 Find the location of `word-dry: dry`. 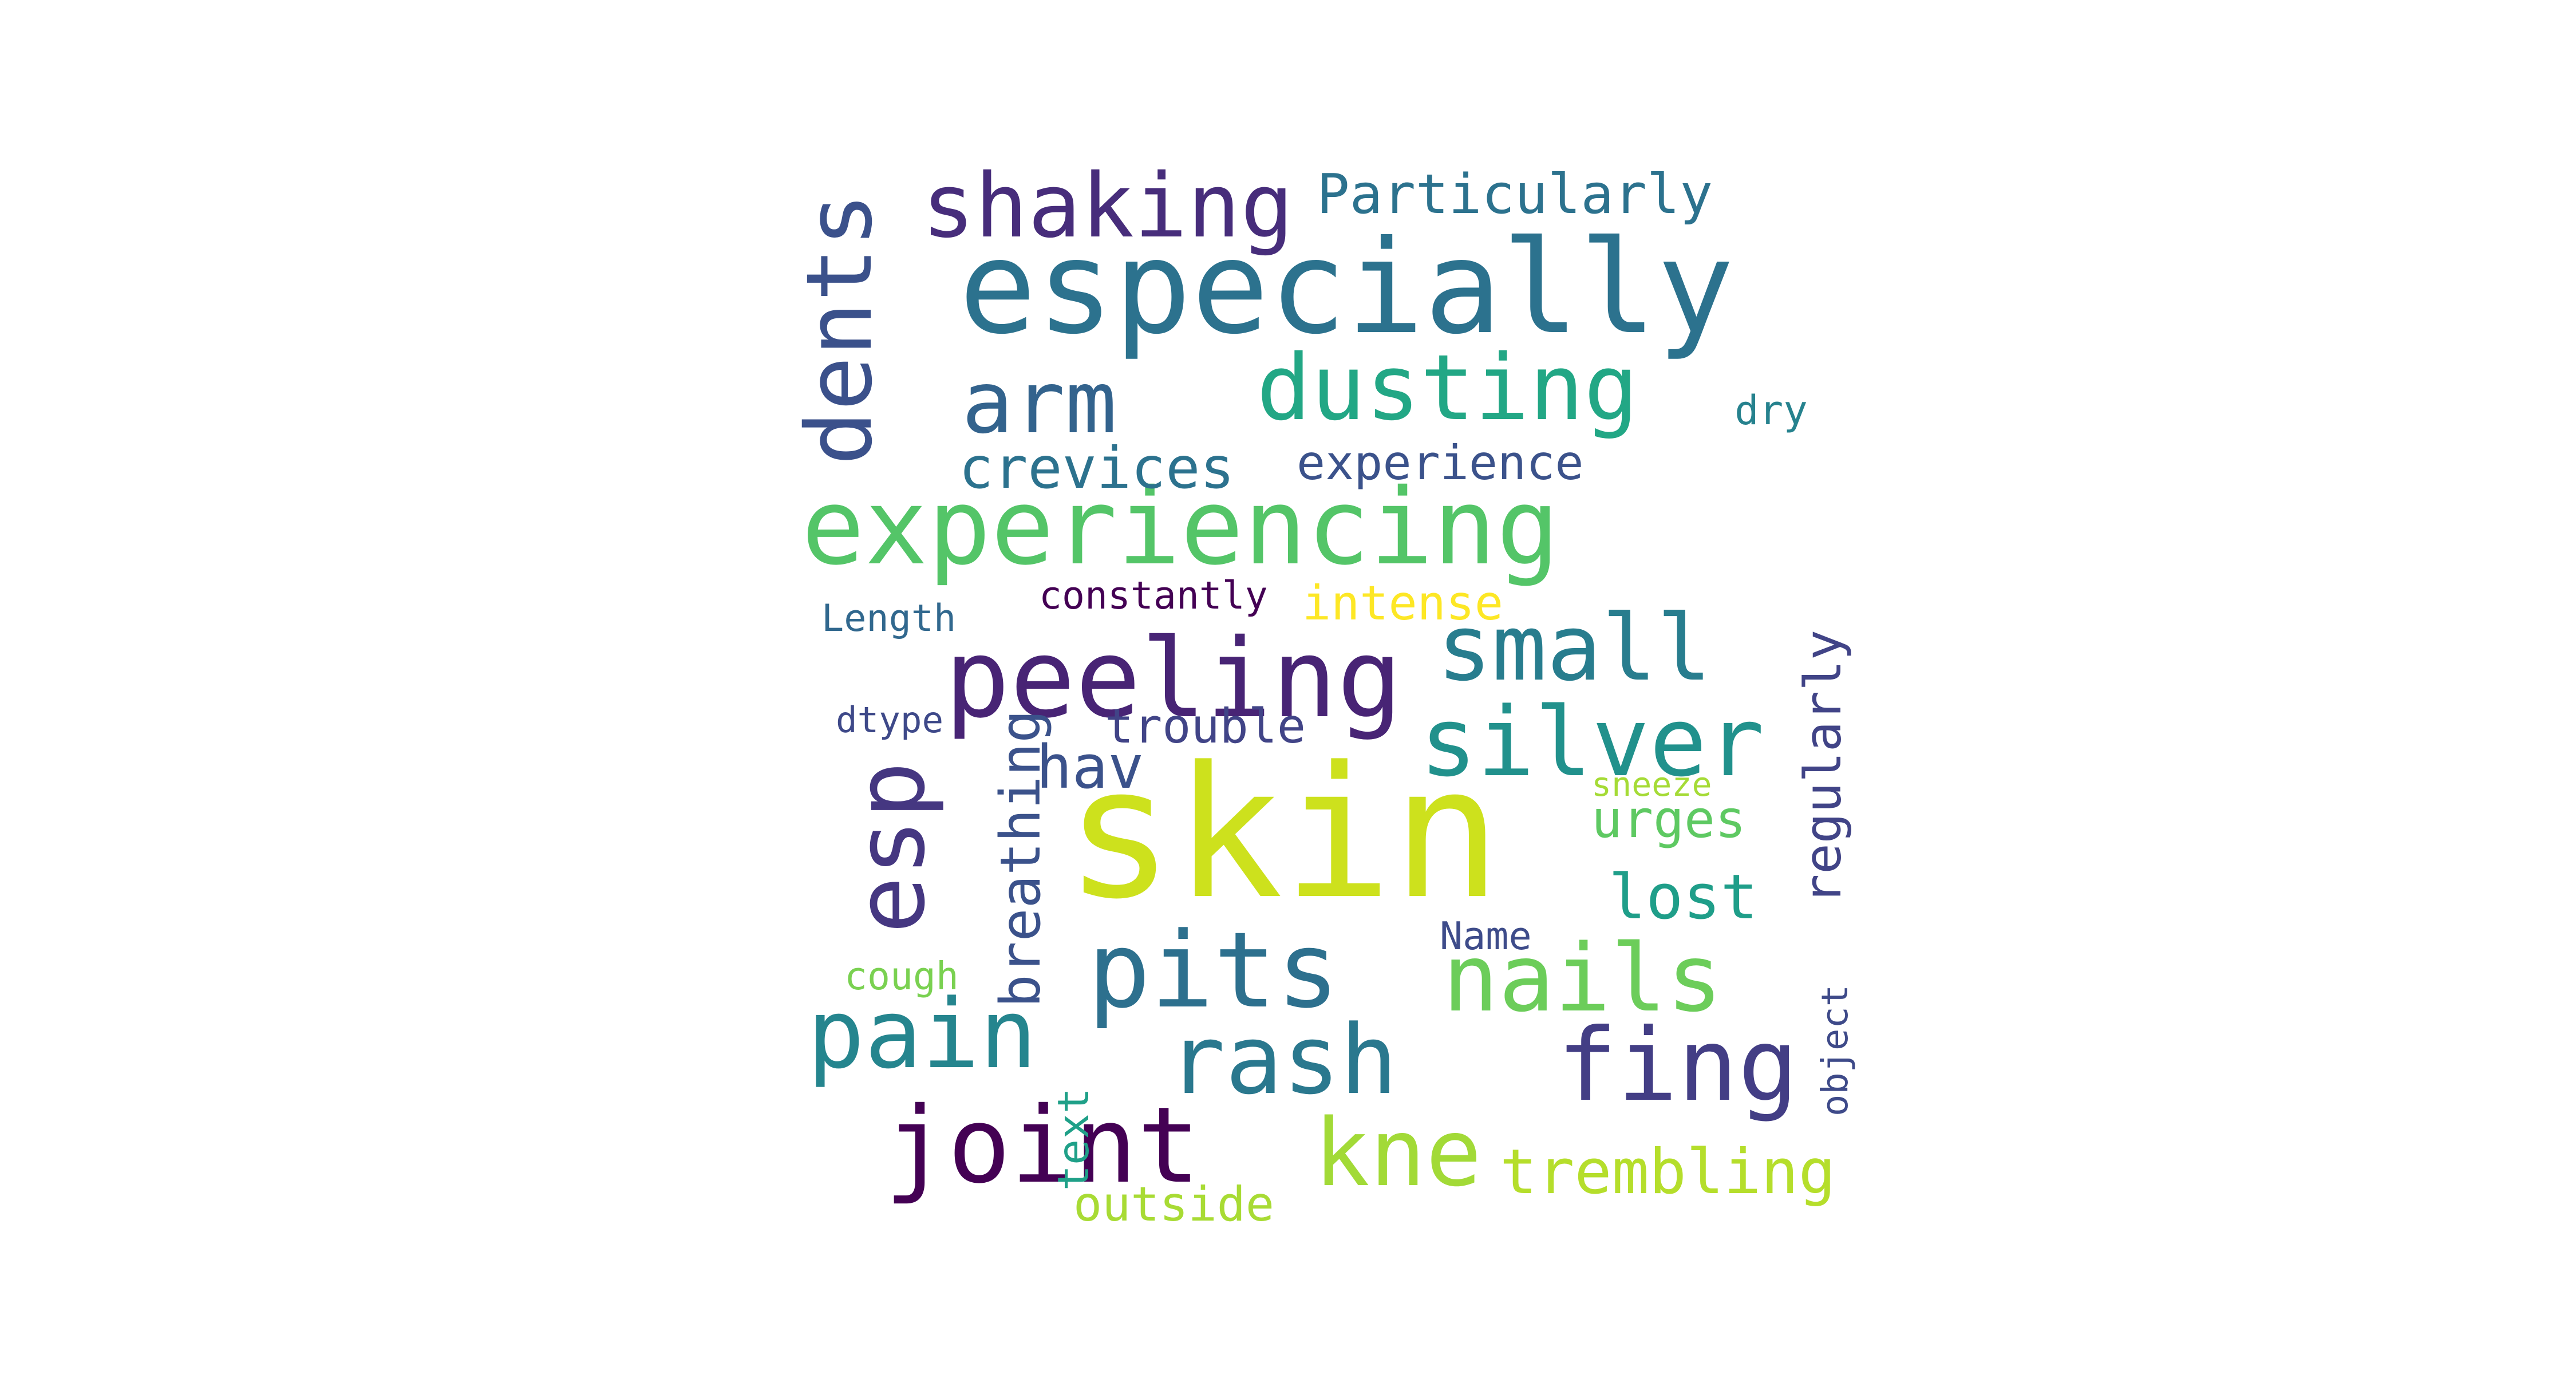

word-dry: dry is located at coordinates (1771, 410).